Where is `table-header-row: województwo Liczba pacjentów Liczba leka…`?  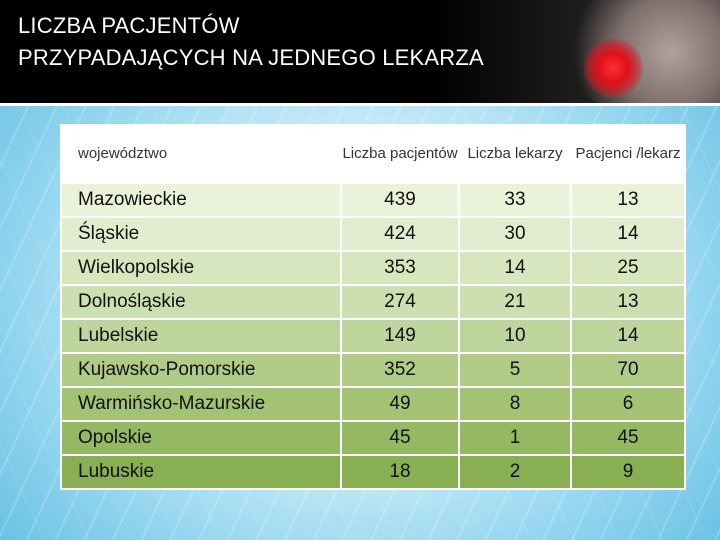 table-header-row: województwo Liczba pacjentów Liczba leka… is located at coordinates (373, 154).